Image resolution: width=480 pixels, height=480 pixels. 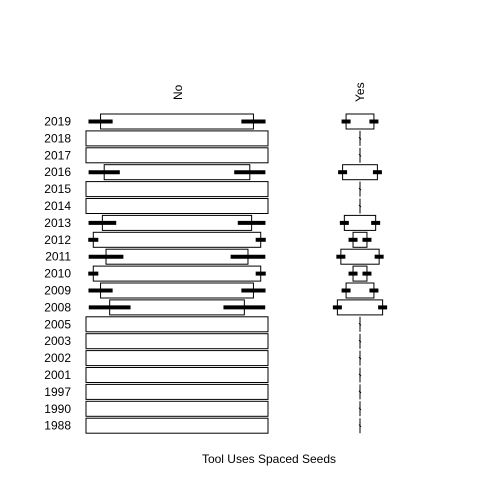 I want to click on column-label-yes: Yes, so click(x=360, y=92).